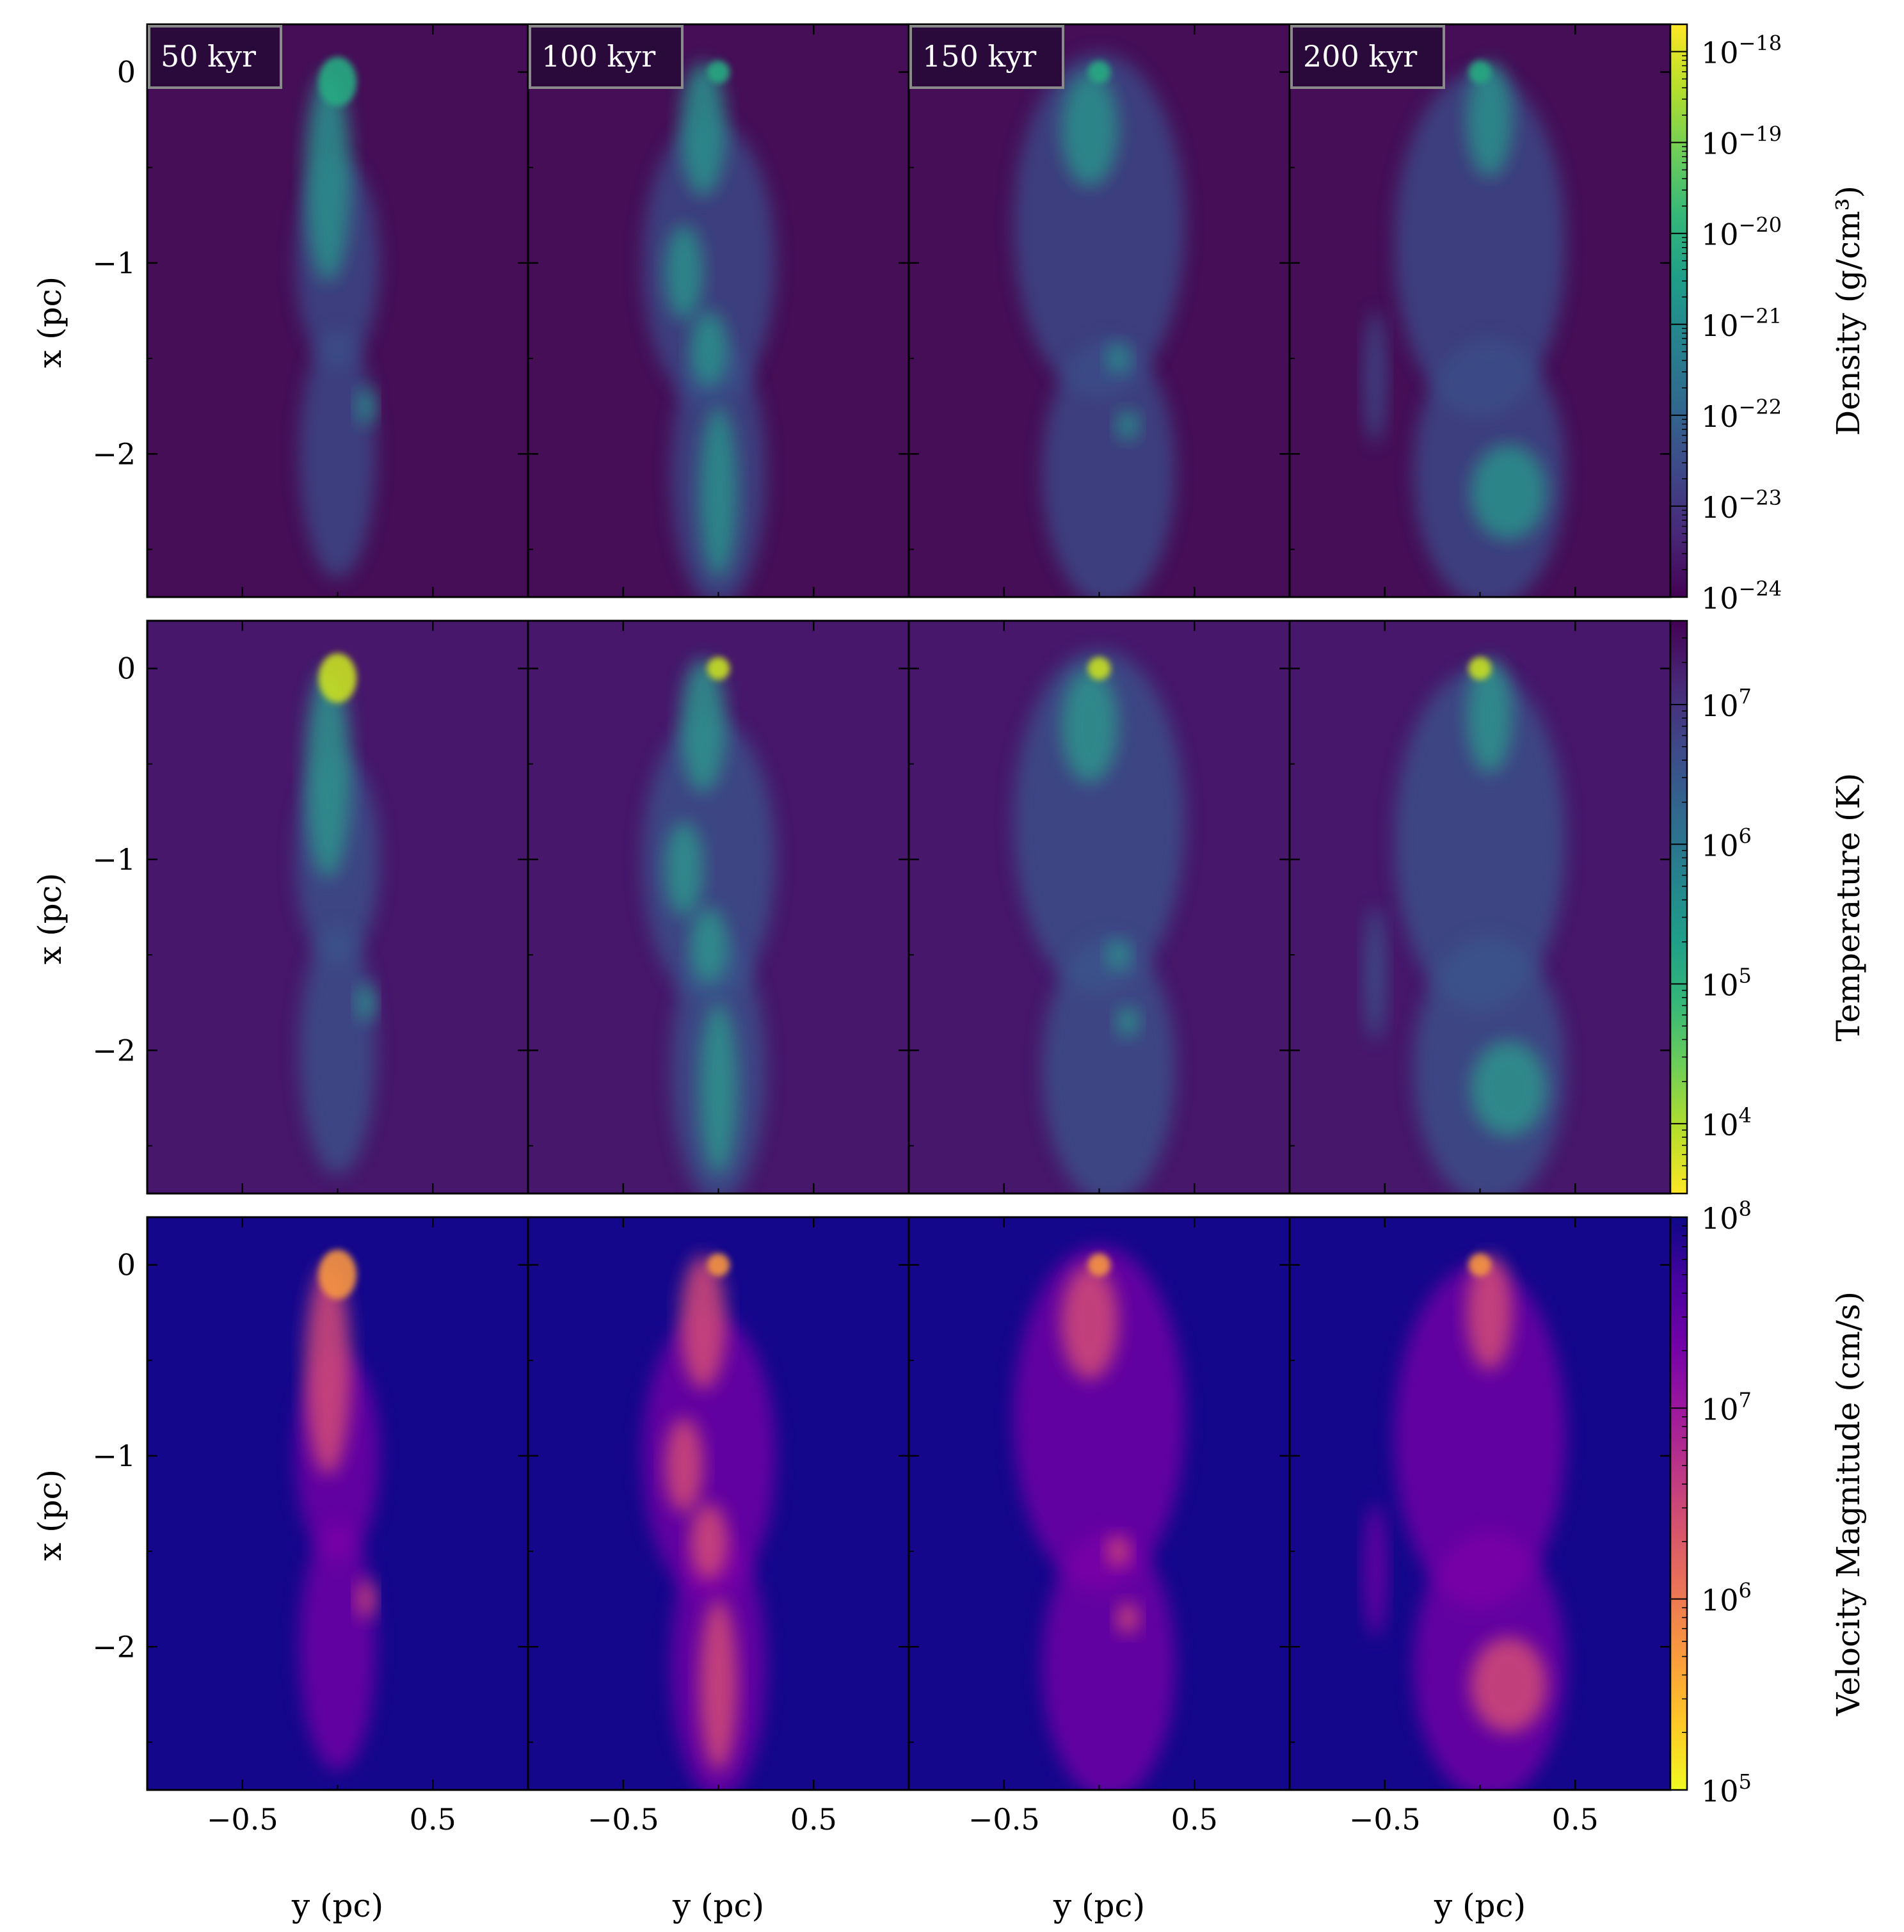 The height and width of the screenshot is (1932, 1904). Describe the element at coordinates (208, 56) in the screenshot. I see `time-label: 50 kyr` at that location.